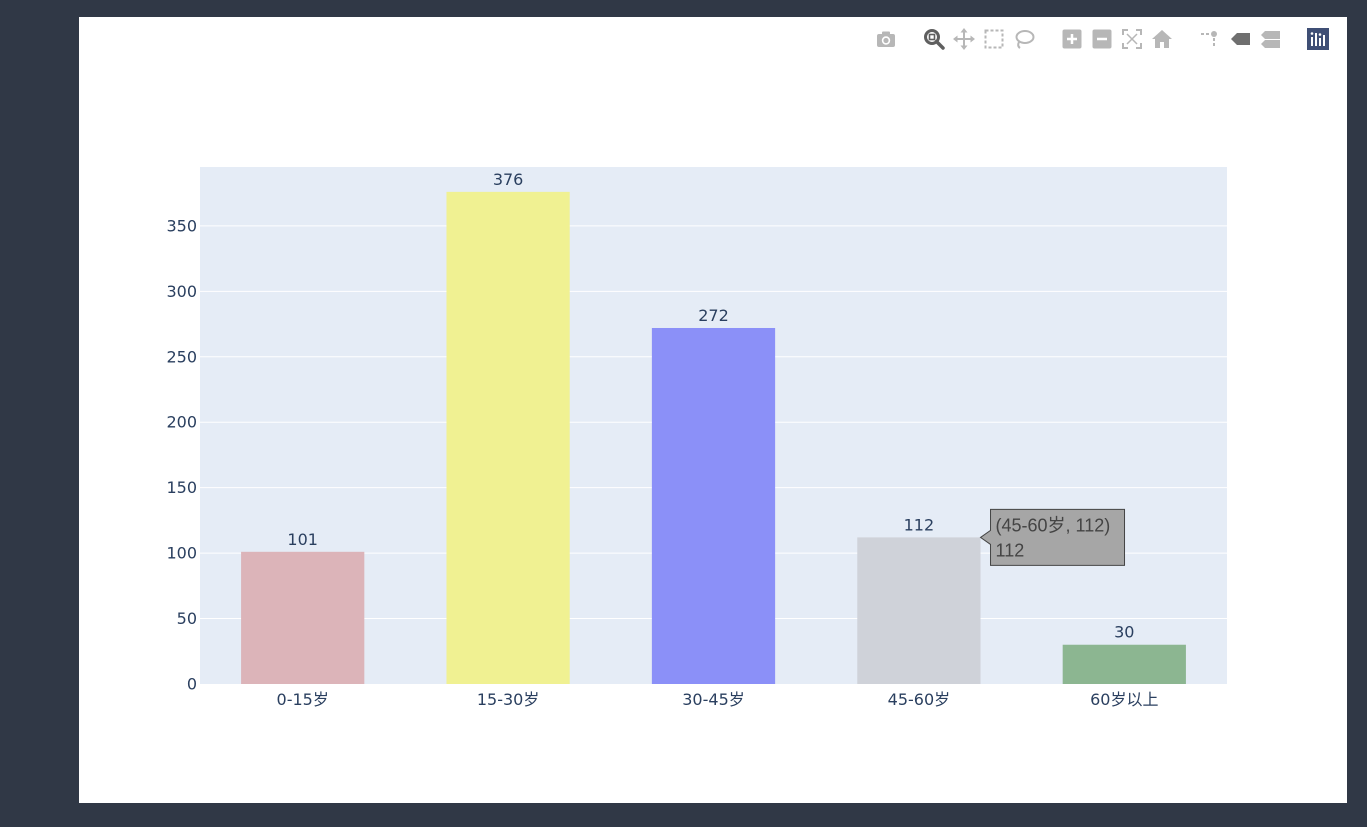  I want to click on hover-tooltip, so click(1052, 537).